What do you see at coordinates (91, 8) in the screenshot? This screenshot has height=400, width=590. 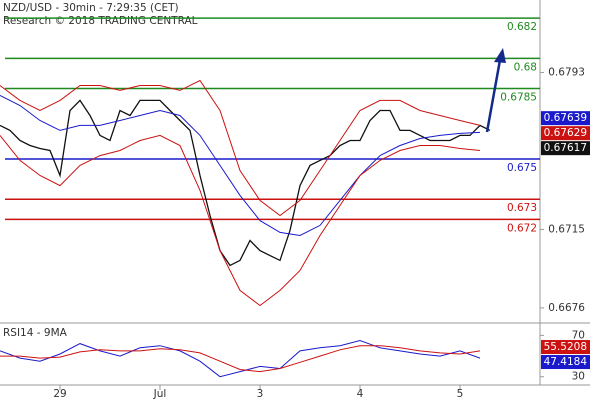 I see `chart-title: NZD/USD - 30min - 7:29:35 (CET)` at bounding box center [91, 8].